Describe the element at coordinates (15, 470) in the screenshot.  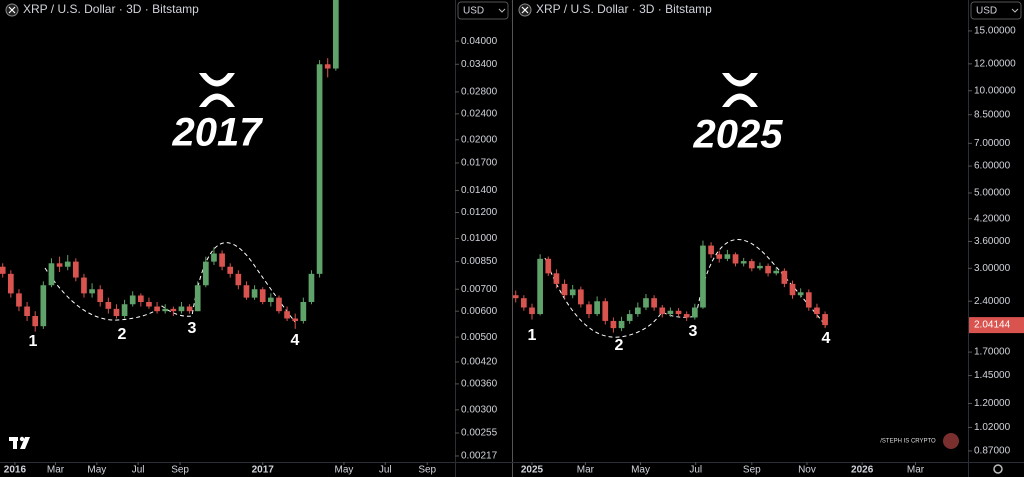
I see `x-tick-label: 2016` at that location.